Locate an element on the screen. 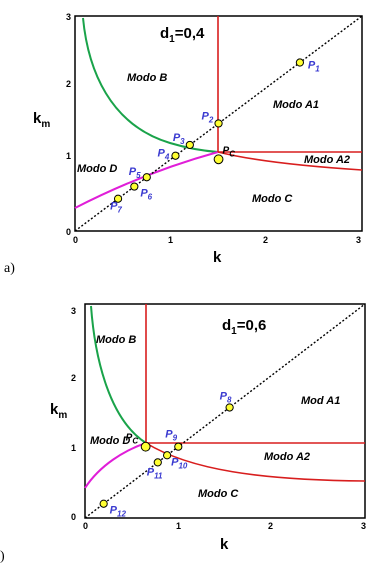 Image resolution: width=367 pixels, height=567 pixels. point-label: P7 is located at coordinates (116, 208).